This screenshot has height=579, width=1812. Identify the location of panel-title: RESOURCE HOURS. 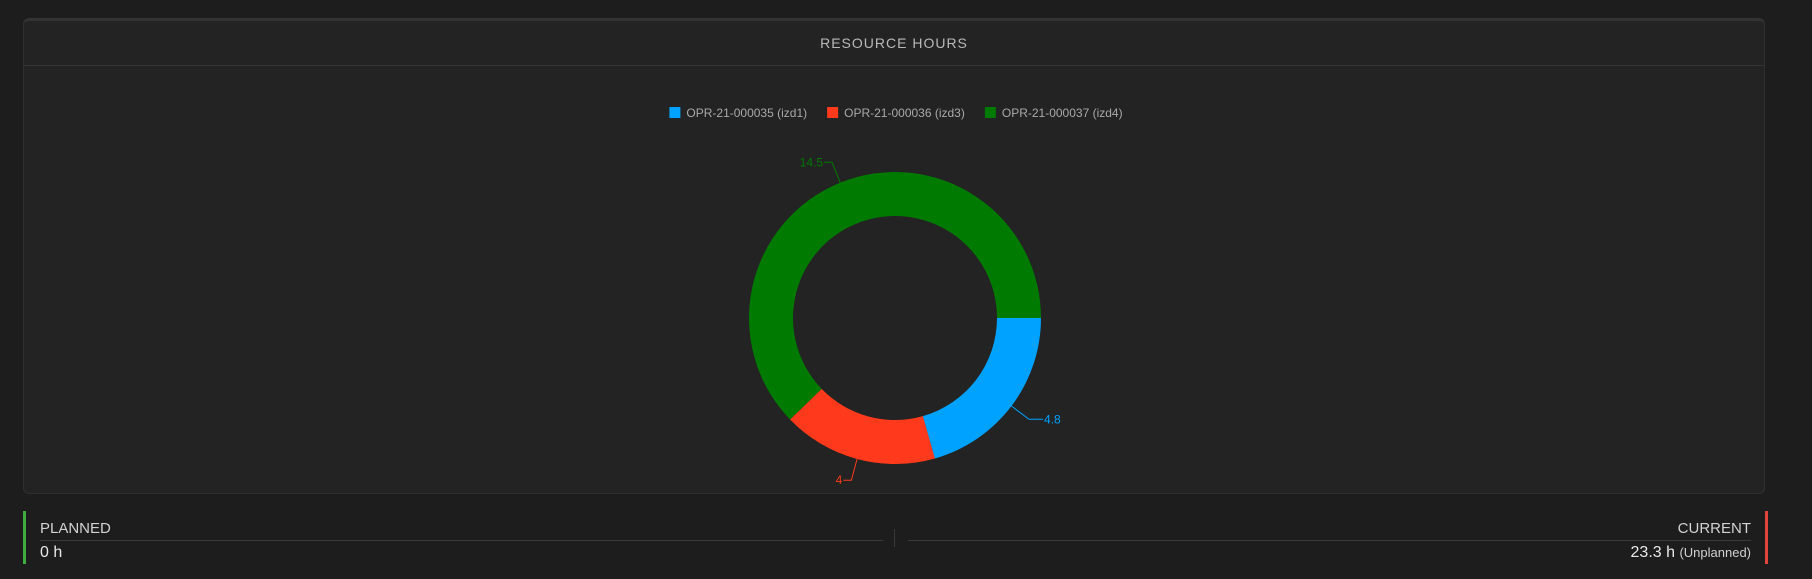
(894, 43).